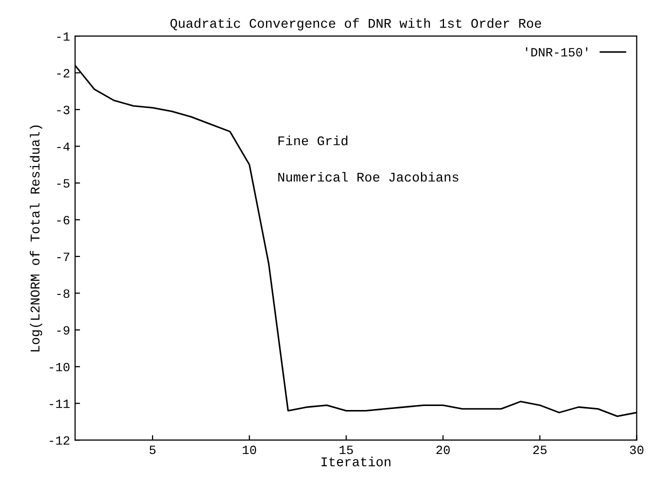 The width and height of the screenshot is (653, 481). What do you see at coordinates (63, 183) in the screenshot?
I see `y-tick-label: -5` at bounding box center [63, 183].